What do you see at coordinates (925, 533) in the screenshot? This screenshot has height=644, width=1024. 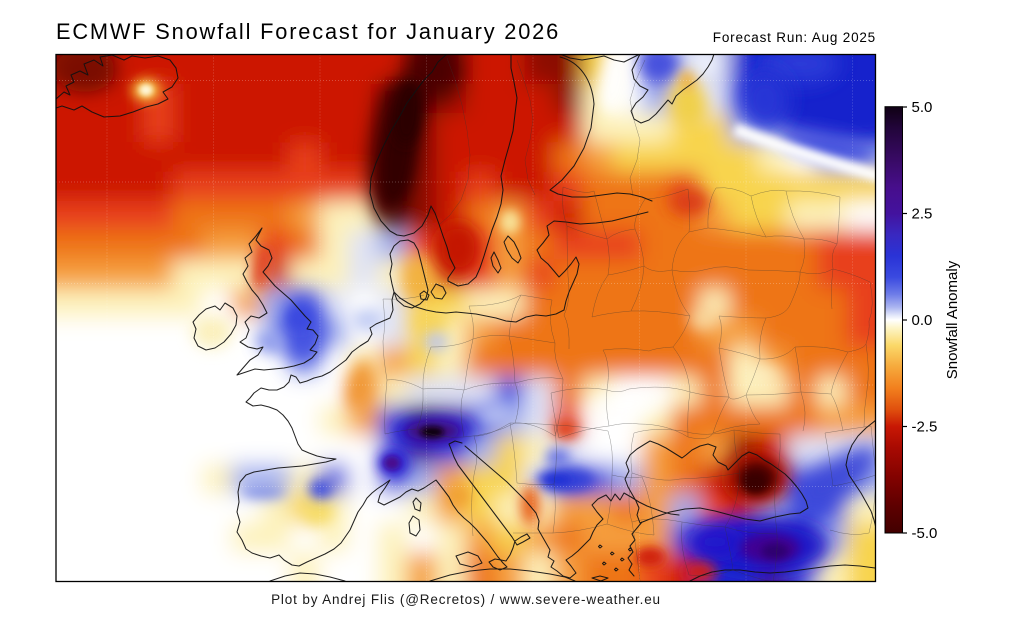 I see `svg-text: -5.0` at bounding box center [925, 533].